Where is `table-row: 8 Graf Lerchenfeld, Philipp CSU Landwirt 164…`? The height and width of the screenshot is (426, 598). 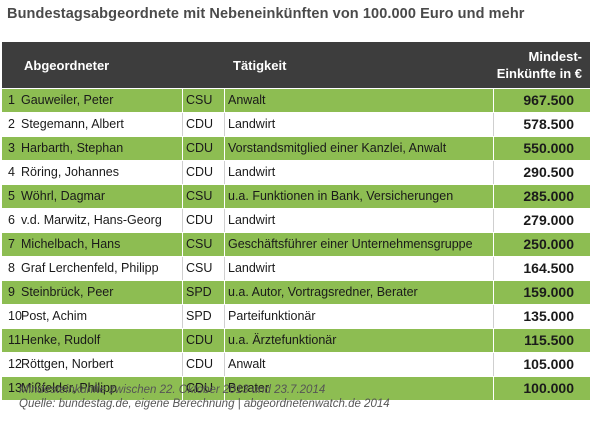 table-row: 8 Graf Lerchenfeld, Philipp CSU Landwirt 164… is located at coordinates (296, 268).